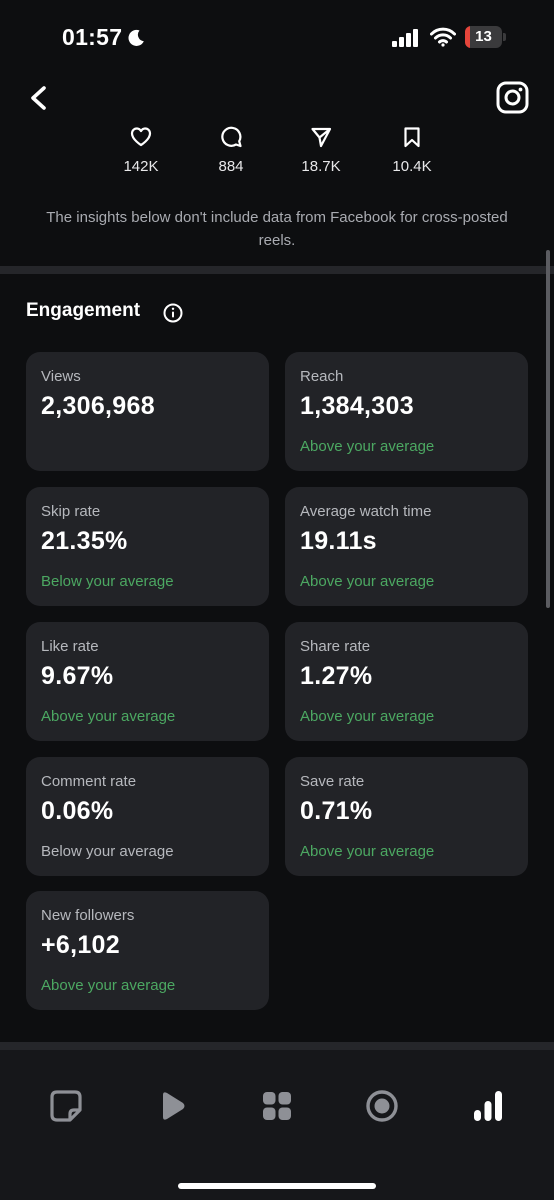 The width and height of the screenshot is (554, 1200). I want to click on metric-value: 19.11s, so click(338, 541).